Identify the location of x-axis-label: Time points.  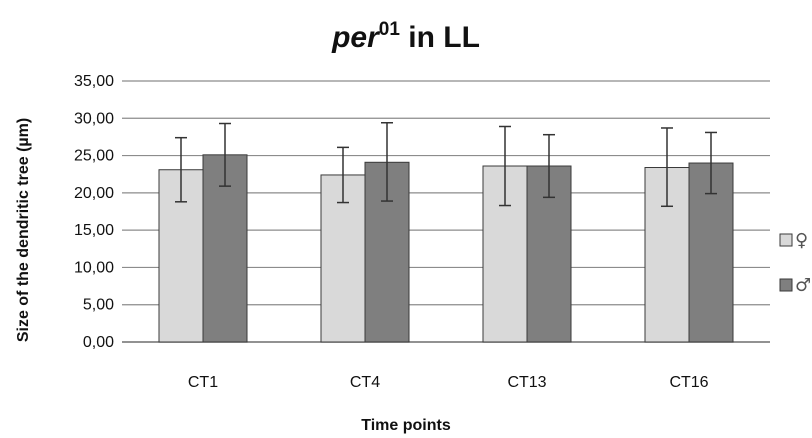
(406, 425).